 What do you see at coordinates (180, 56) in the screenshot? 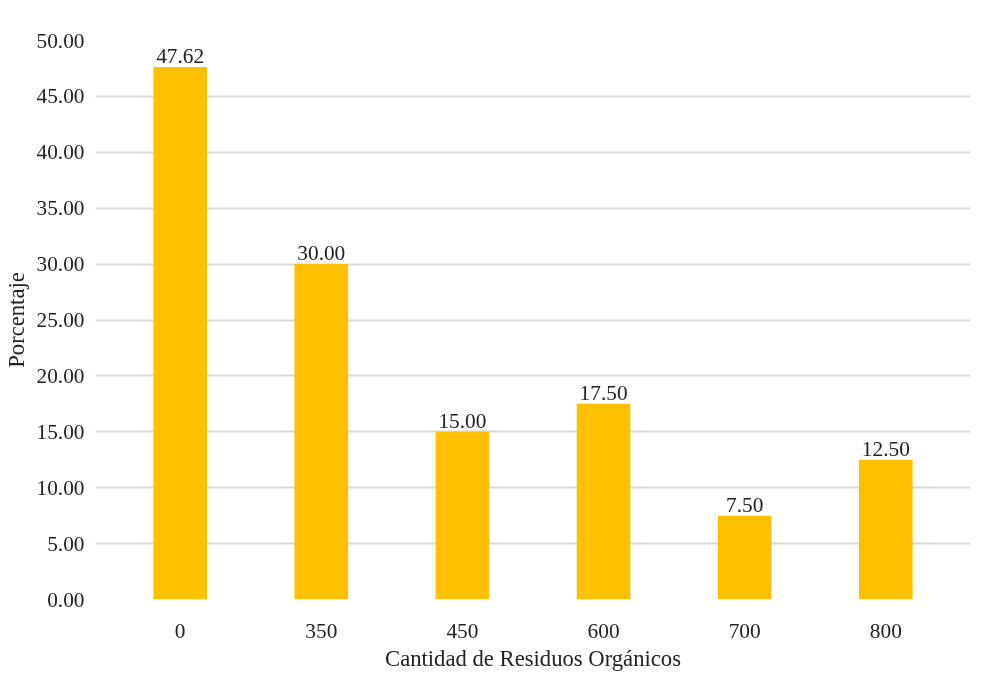
I see `data-label: 47.62` at bounding box center [180, 56].